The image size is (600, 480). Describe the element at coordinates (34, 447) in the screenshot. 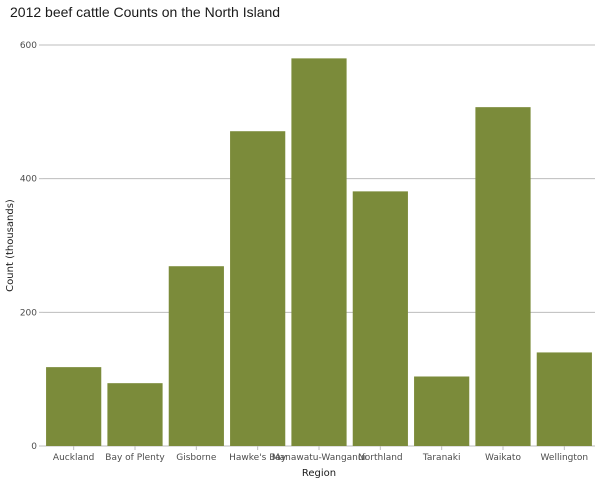

I see `y-tick-label: 0` at that location.